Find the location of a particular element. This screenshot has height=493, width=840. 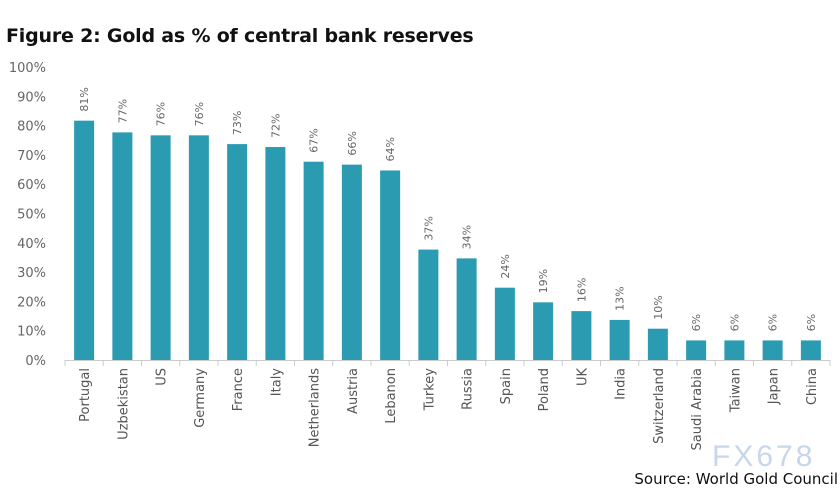

bar-taiwan is located at coordinates (734, 350).